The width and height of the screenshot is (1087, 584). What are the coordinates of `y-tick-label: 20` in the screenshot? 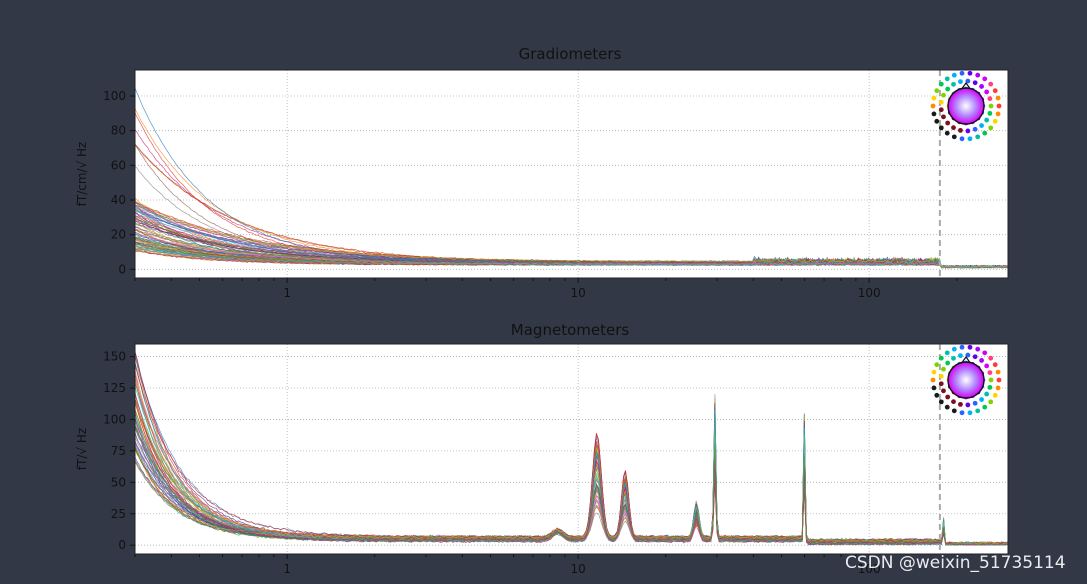 It's located at (118, 235).